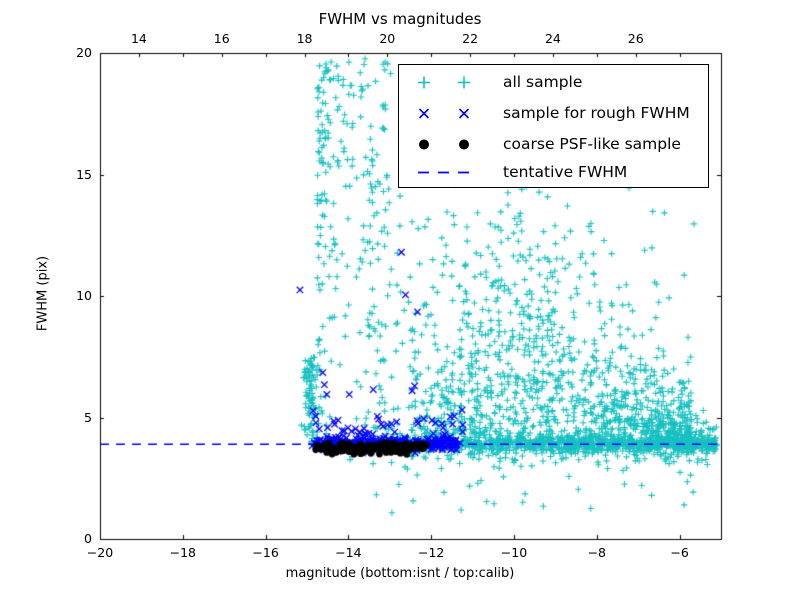 Image resolution: width=800 pixels, height=600 pixels. What do you see at coordinates (565, 172) in the screenshot?
I see `legend-label: tentative FWHM` at bounding box center [565, 172].